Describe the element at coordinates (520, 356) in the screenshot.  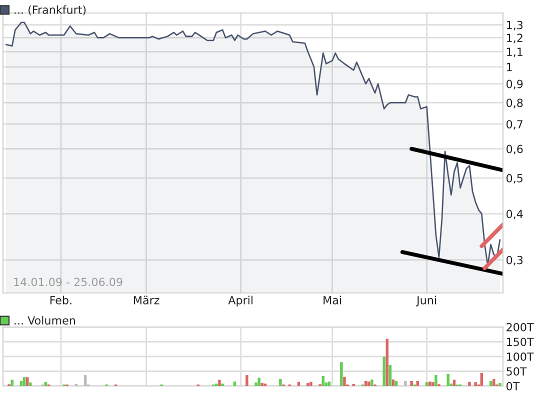
I see `y-tick-label: 100T` at that location.